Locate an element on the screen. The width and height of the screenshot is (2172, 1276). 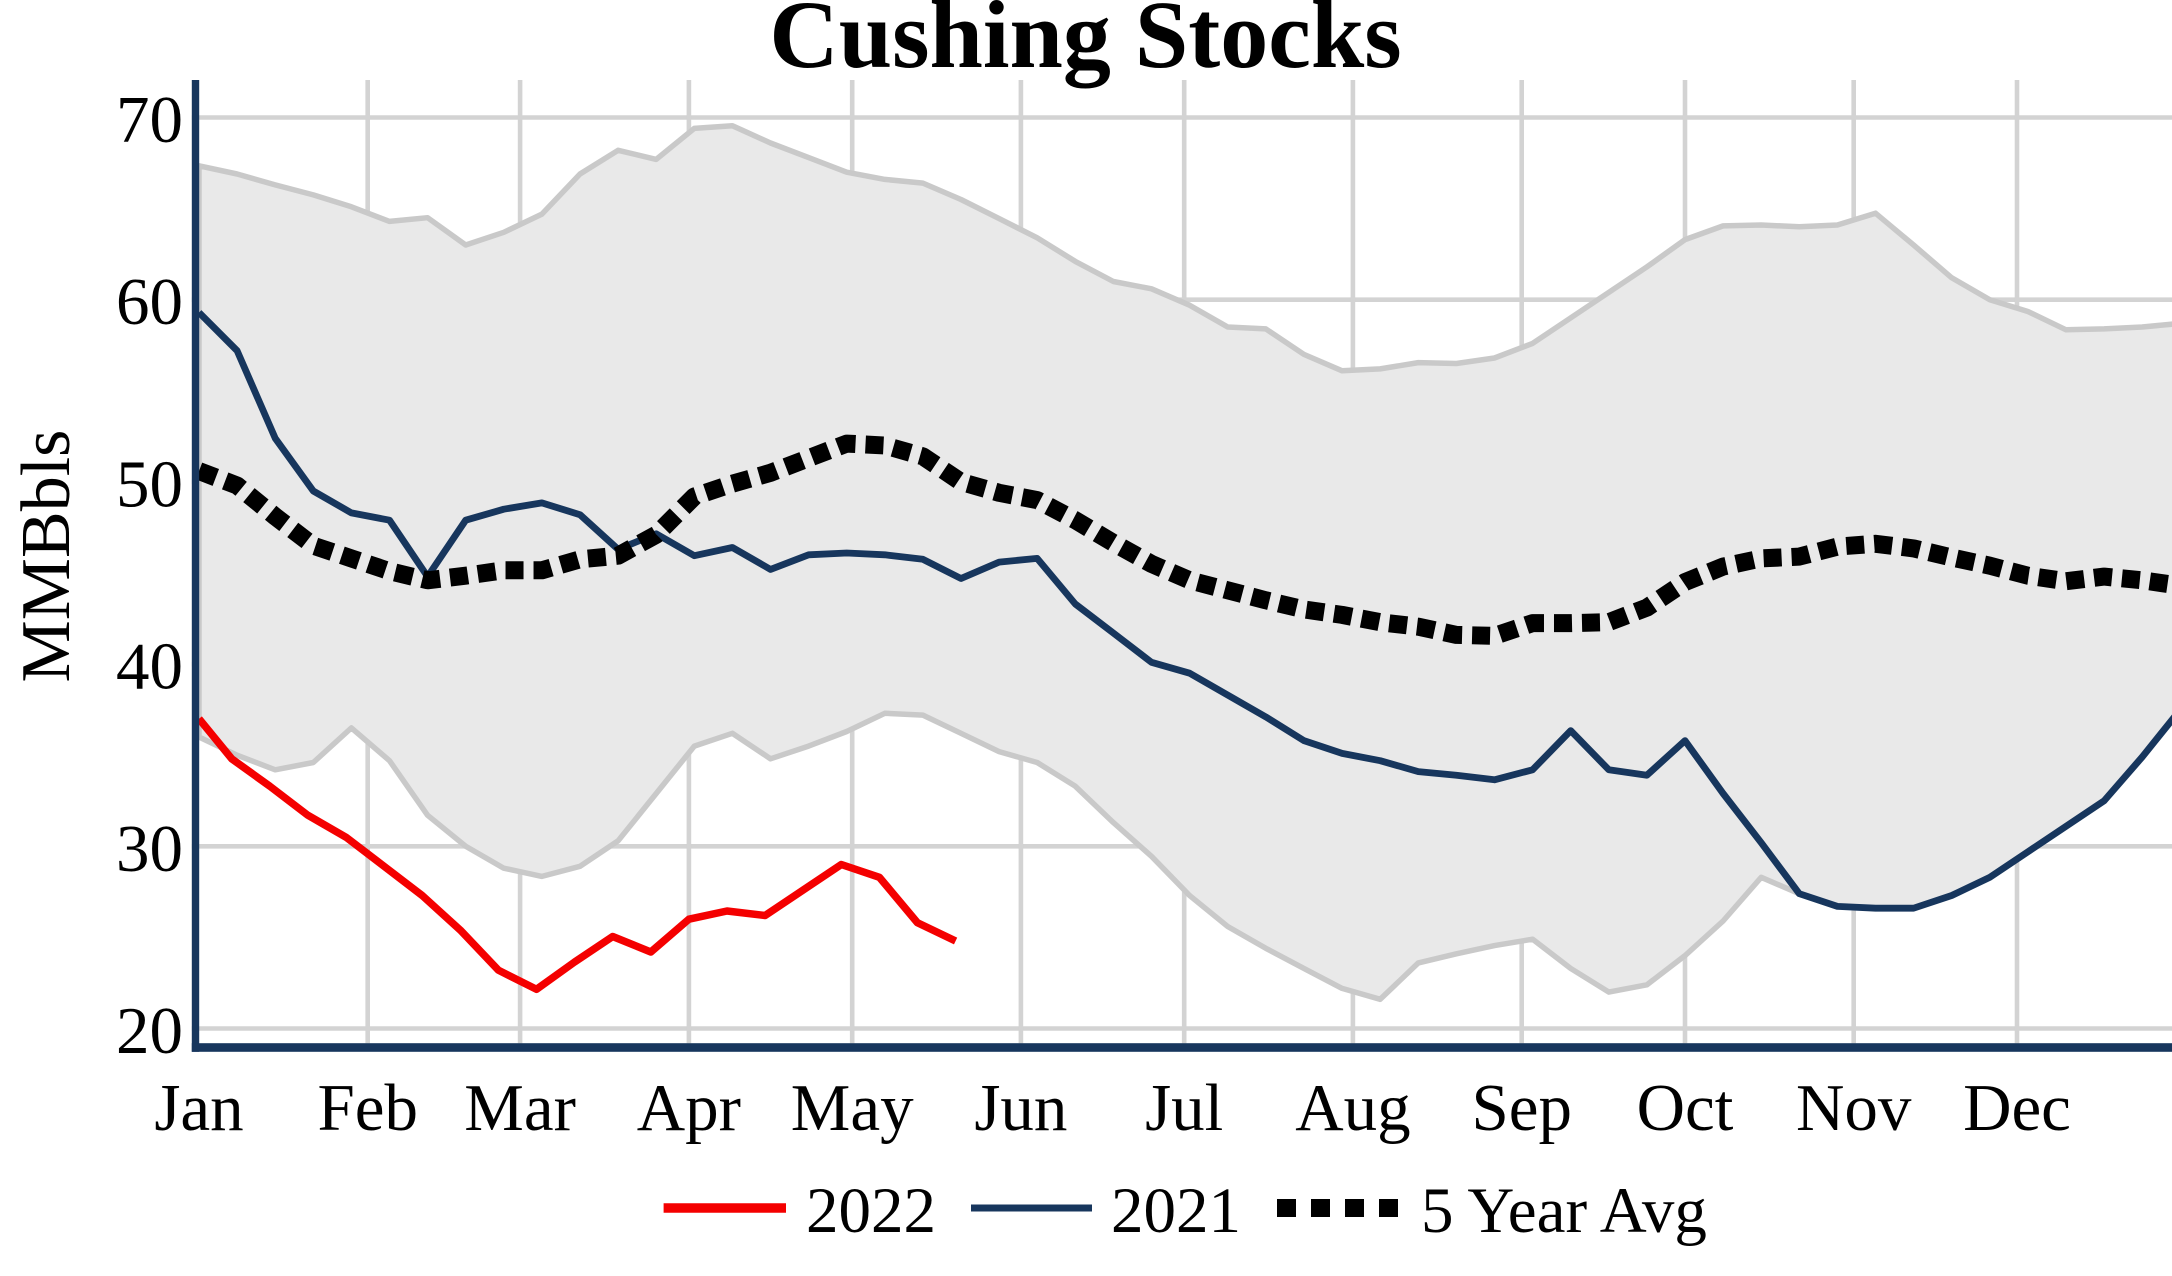
svg-text: 50 is located at coordinates (149, 484).